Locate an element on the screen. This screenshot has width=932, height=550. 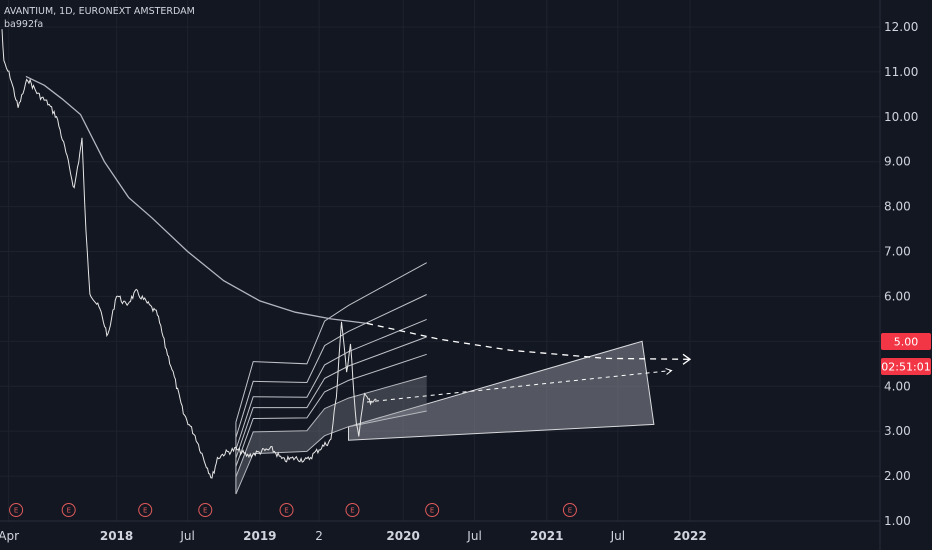
price-tick-label: 1.00 is located at coordinates (897, 521).